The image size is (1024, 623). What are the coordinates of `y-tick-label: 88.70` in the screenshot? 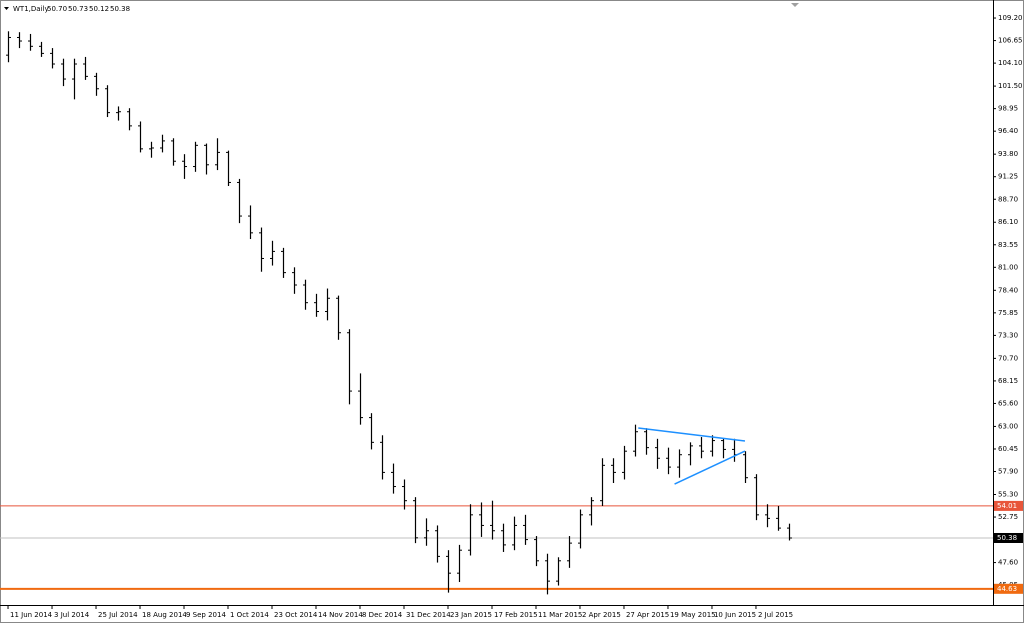 It's located at (1008, 199).